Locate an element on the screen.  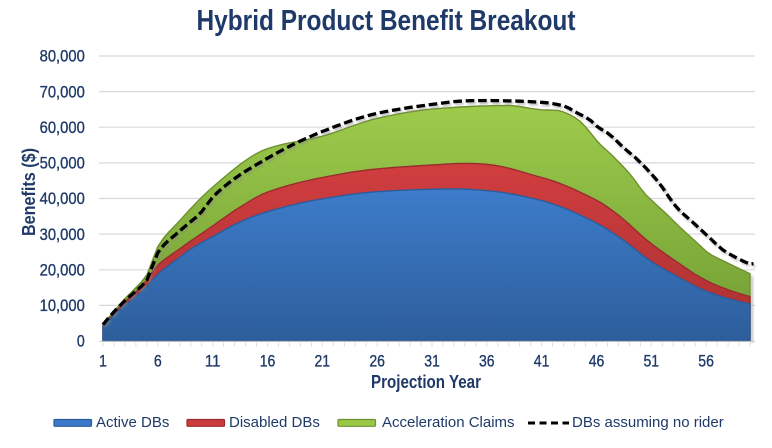
svg-text: 30,000 is located at coordinates (62, 234).